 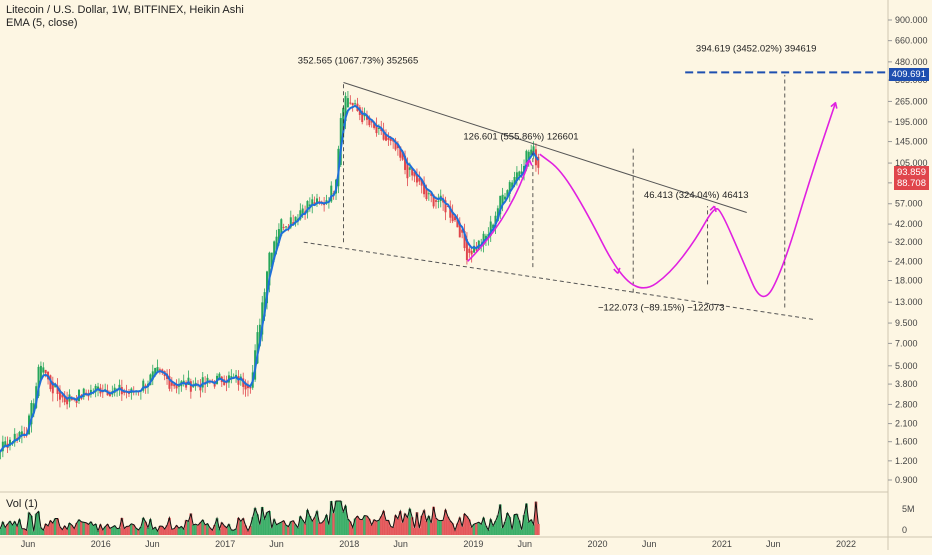 What do you see at coordinates (617, 271) in the screenshot?
I see `drop-arrowhead` at bounding box center [617, 271].